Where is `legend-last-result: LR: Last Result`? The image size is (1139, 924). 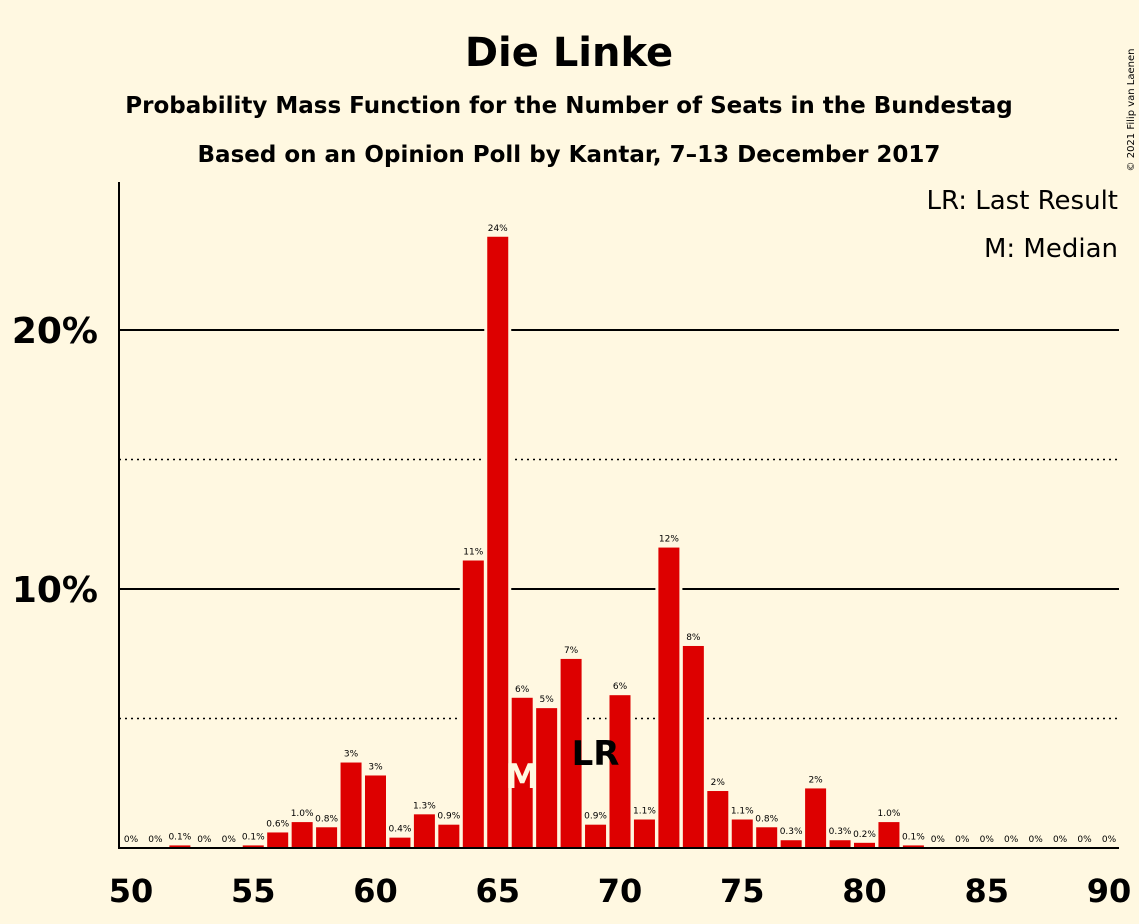
legend-last-result: LR: Last Result is located at coordinates (1022, 201).